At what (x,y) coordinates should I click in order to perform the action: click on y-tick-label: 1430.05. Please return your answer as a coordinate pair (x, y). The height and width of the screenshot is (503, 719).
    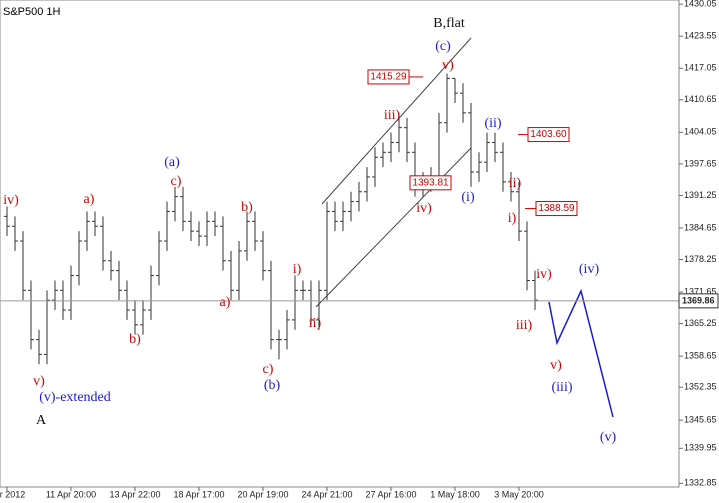
    Looking at the image, I should click on (700, 4).